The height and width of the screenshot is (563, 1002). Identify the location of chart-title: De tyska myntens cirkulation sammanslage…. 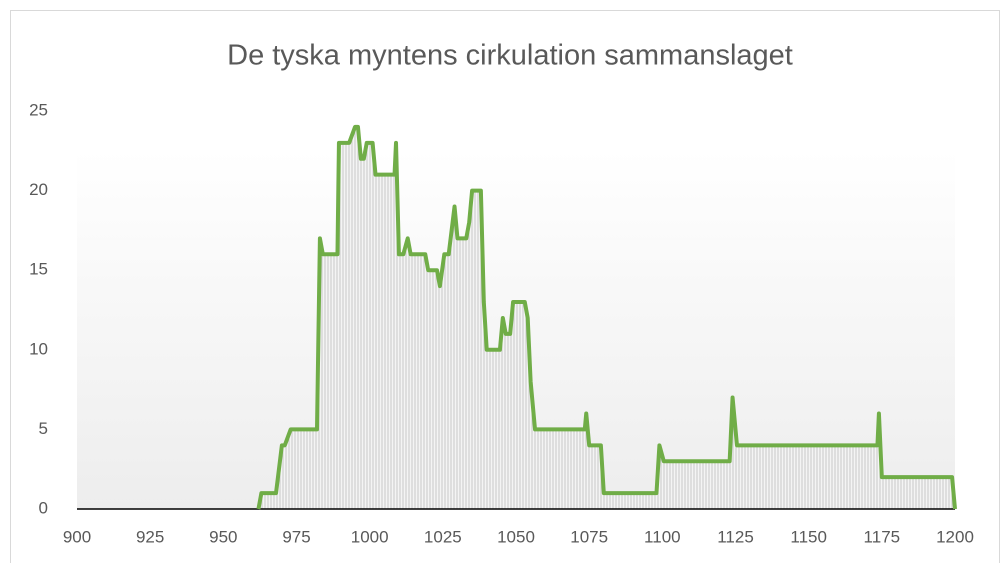
(510, 56).